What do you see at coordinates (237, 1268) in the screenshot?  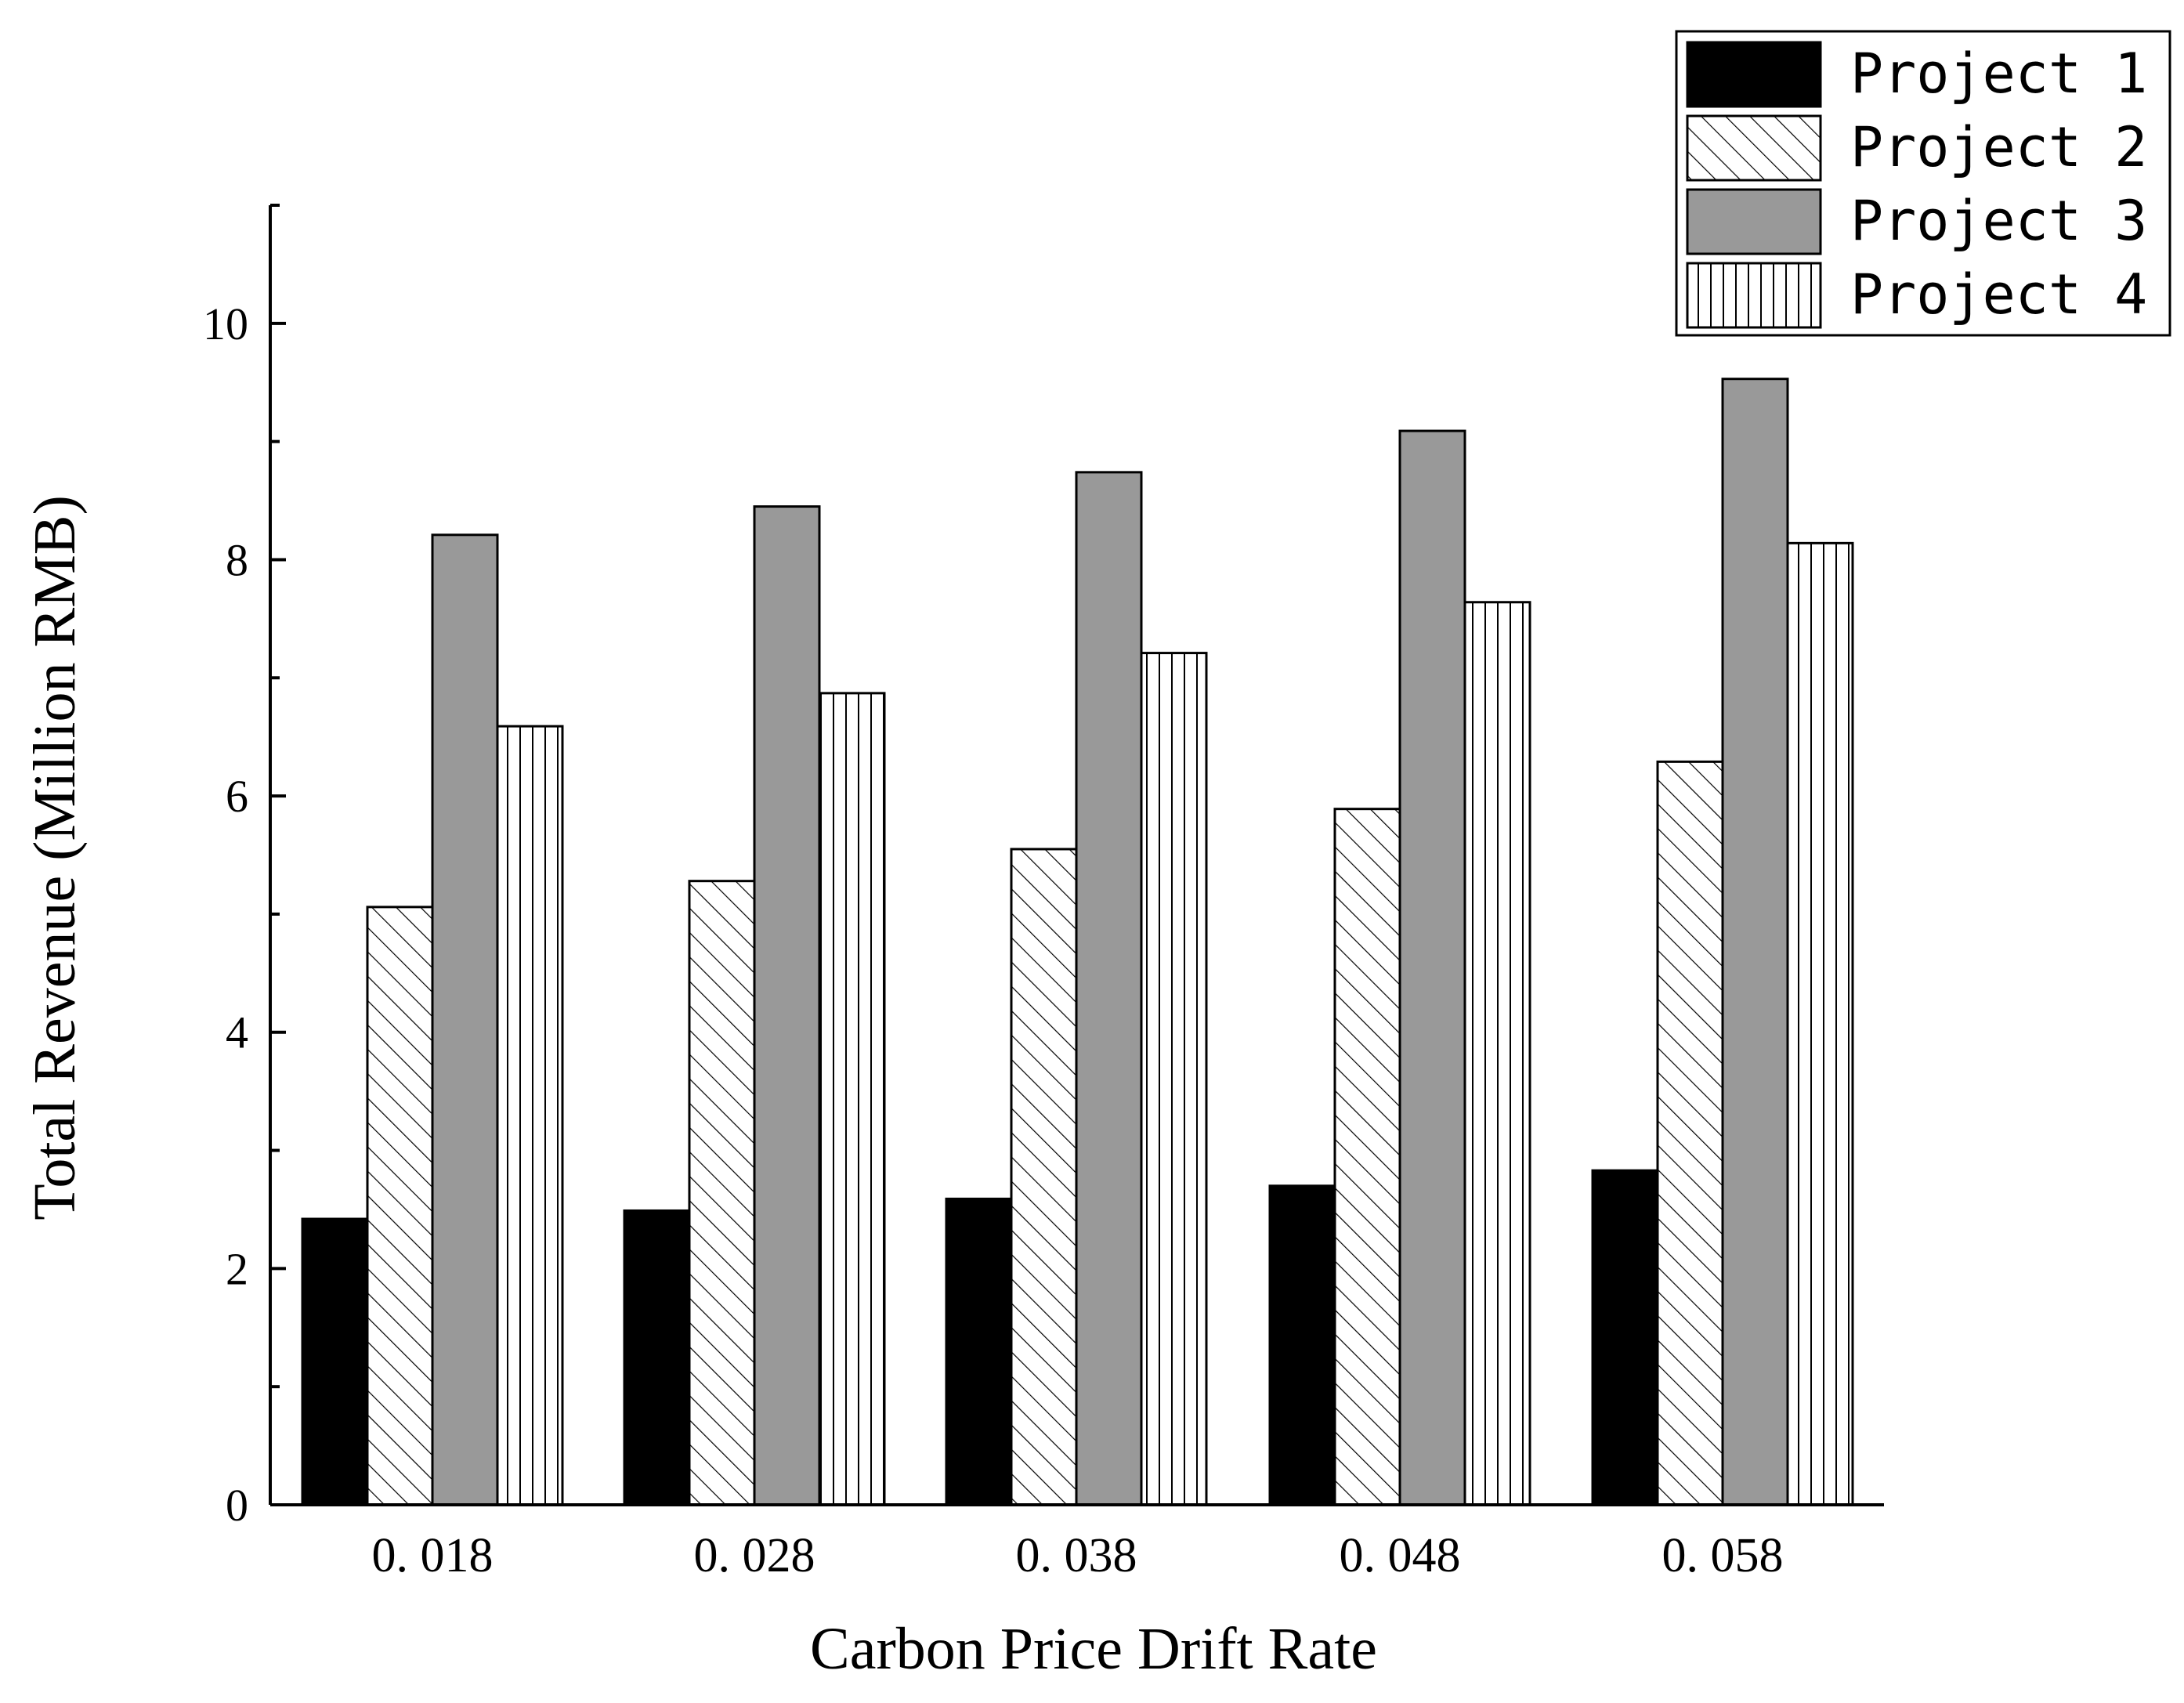 I see `y-tick-label: 2` at bounding box center [237, 1268].